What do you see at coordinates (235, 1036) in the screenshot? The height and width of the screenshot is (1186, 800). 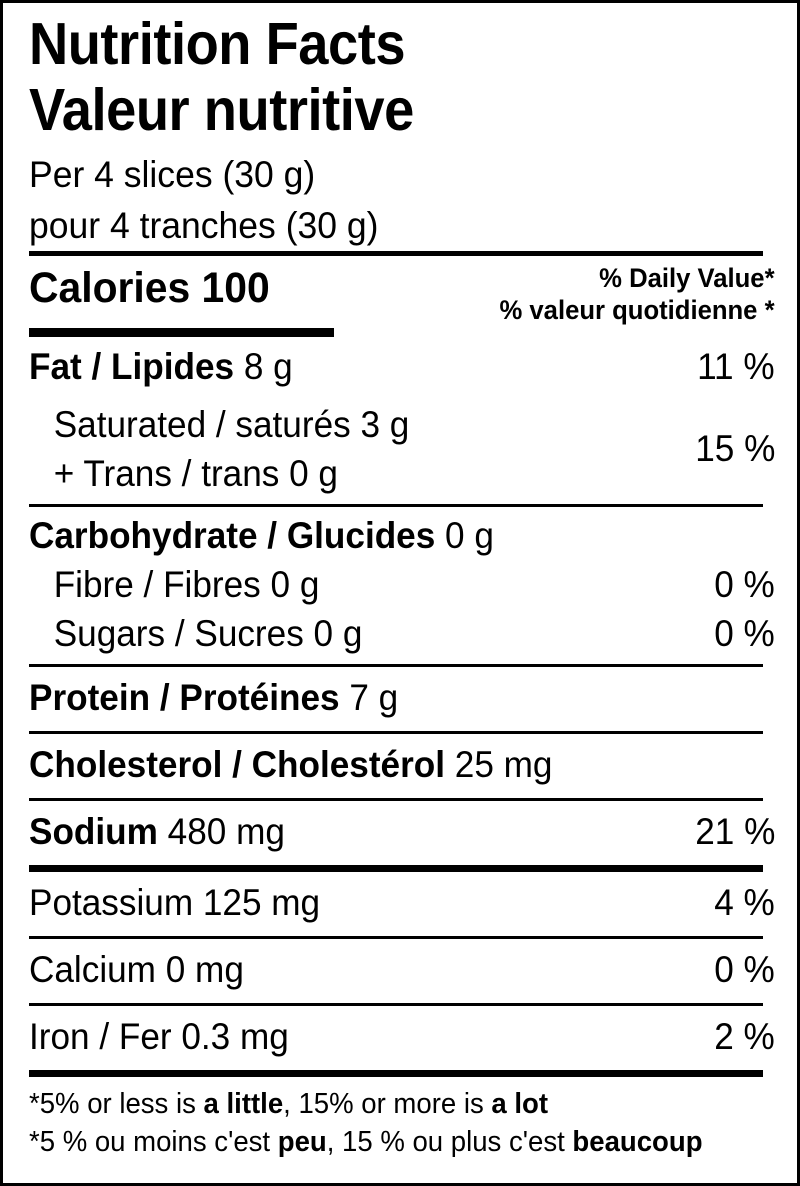 I see `iron-amount: 0.3 mg` at bounding box center [235, 1036].